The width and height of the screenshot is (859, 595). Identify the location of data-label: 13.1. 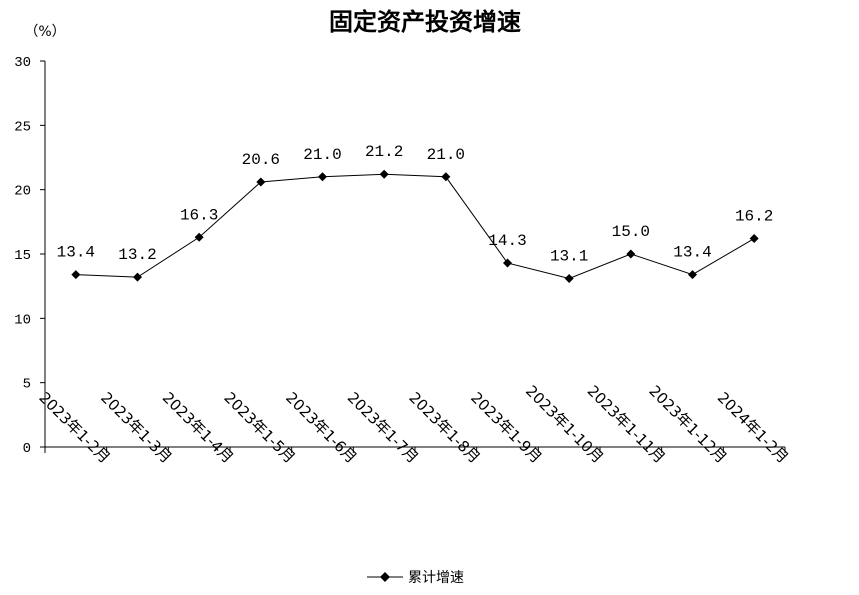
(569, 256).